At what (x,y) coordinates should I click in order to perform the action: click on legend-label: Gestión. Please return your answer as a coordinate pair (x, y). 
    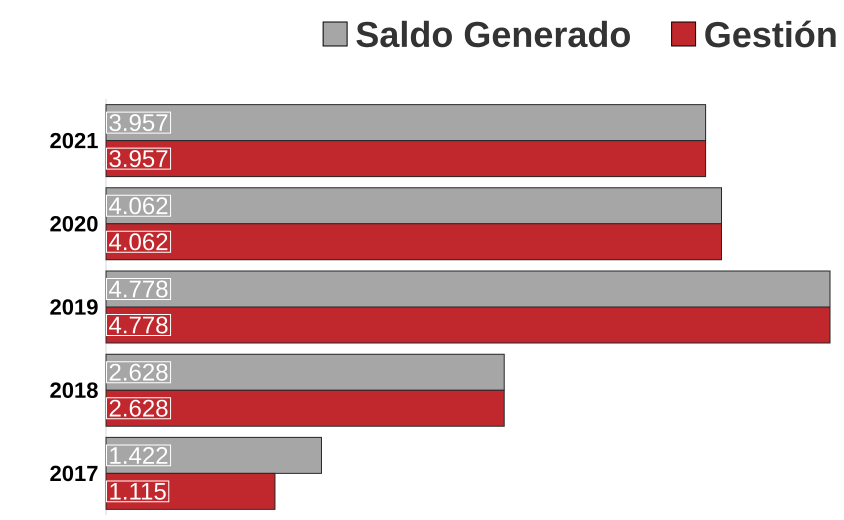
    Looking at the image, I should click on (770, 34).